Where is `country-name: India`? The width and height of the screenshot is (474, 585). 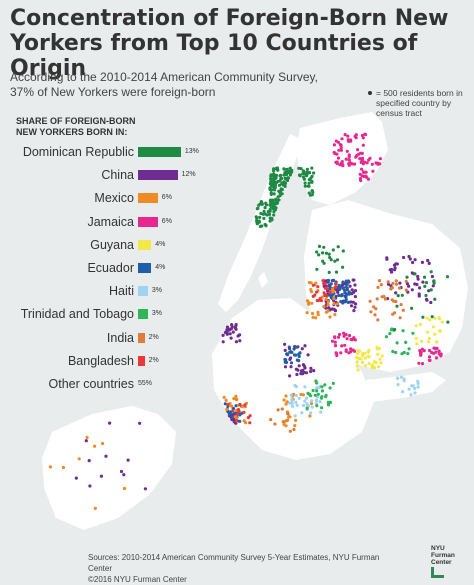
country-name: India is located at coordinates (120, 337).